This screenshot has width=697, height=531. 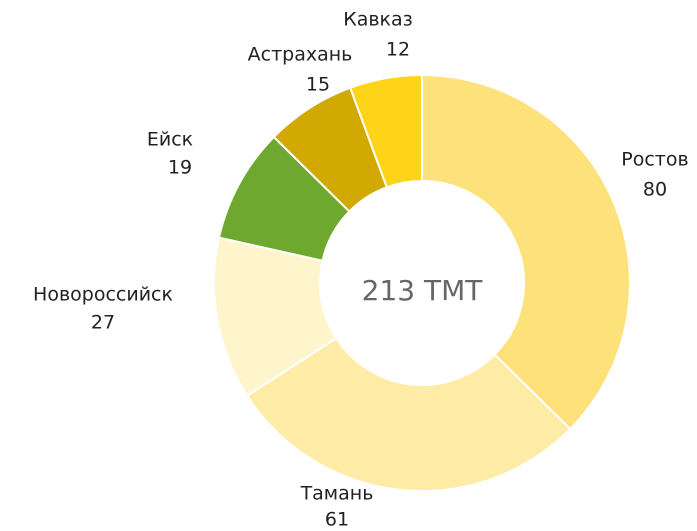 What do you see at coordinates (180, 168) in the screenshot?
I see `slice-value: 19` at bounding box center [180, 168].